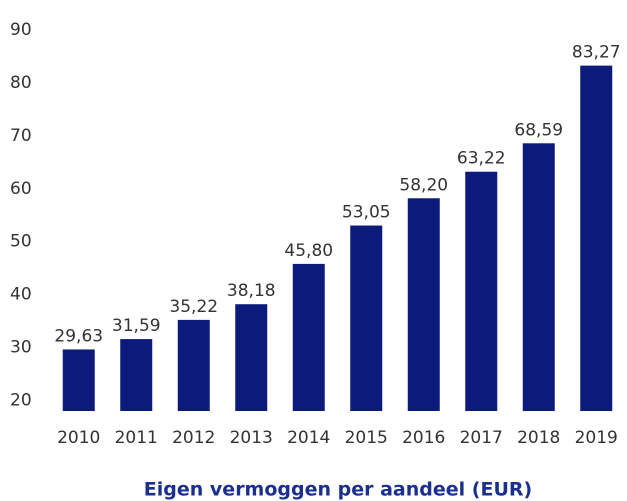 Image resolution: width=627 pixels, height=501 pixels. What do you see at coordinates (366, 213) in the screenshot?
I see `value-label: 53,05` at bounding box center [366, 213].